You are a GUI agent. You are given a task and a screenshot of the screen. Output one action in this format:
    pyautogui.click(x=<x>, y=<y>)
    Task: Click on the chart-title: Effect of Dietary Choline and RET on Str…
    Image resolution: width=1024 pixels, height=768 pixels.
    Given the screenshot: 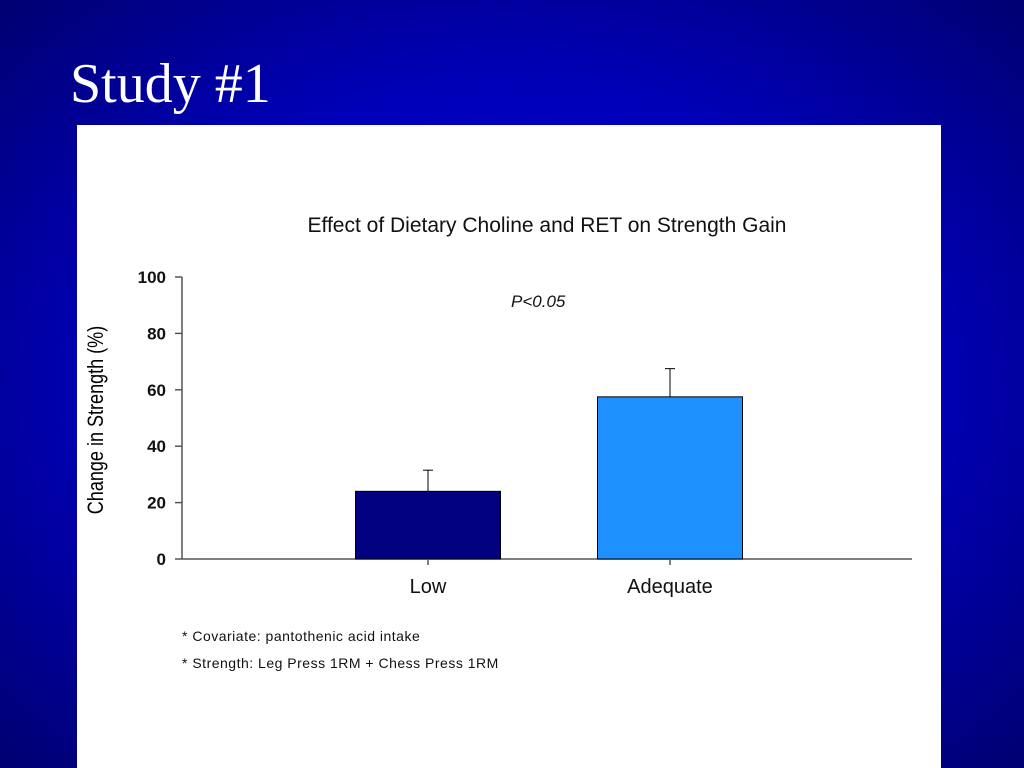 What is the action you would take?
    pyautogui.click(x=547, y=225)
    